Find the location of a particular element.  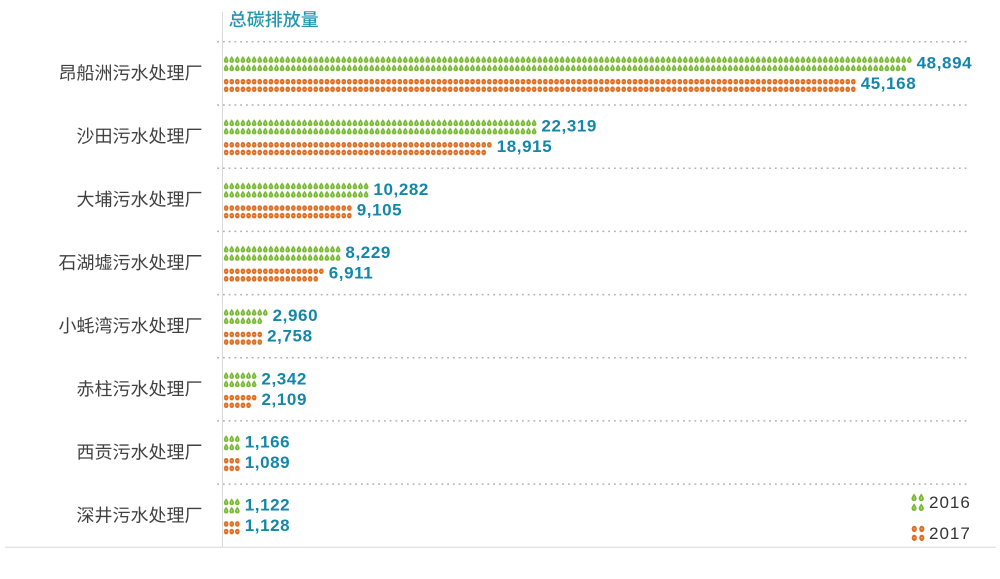

svg-text: 48,894 is located at coordinates (945, 62).